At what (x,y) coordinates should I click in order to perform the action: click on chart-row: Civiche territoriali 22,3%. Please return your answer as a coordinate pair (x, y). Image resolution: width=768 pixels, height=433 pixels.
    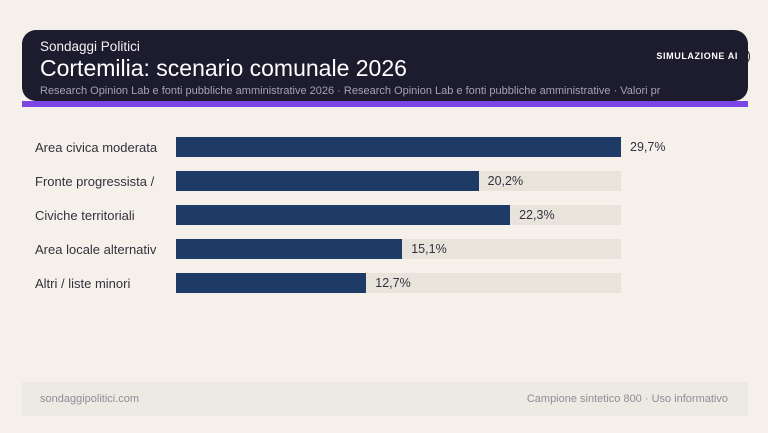
    Looking at the image, I should click on (328, 215).